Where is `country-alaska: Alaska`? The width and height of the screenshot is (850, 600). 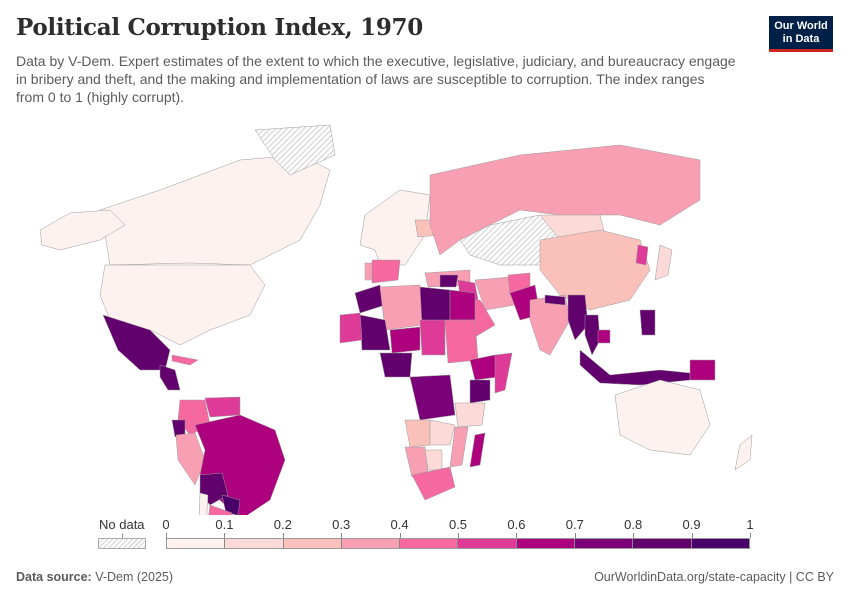 country-alaska: Alaska is located at coordinates (82, 230).